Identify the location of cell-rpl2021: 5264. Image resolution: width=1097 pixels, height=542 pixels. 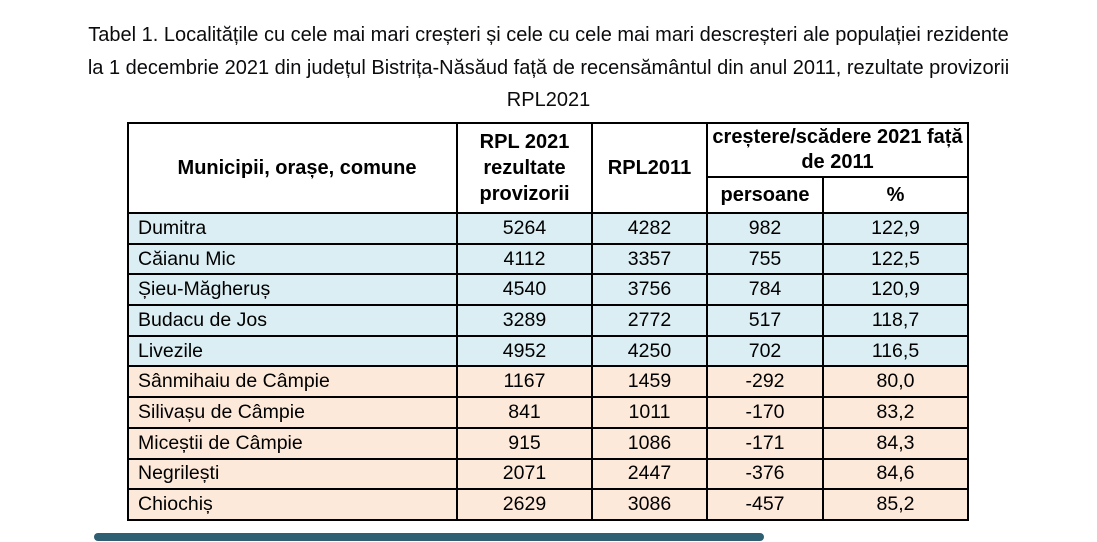
(524, 228).